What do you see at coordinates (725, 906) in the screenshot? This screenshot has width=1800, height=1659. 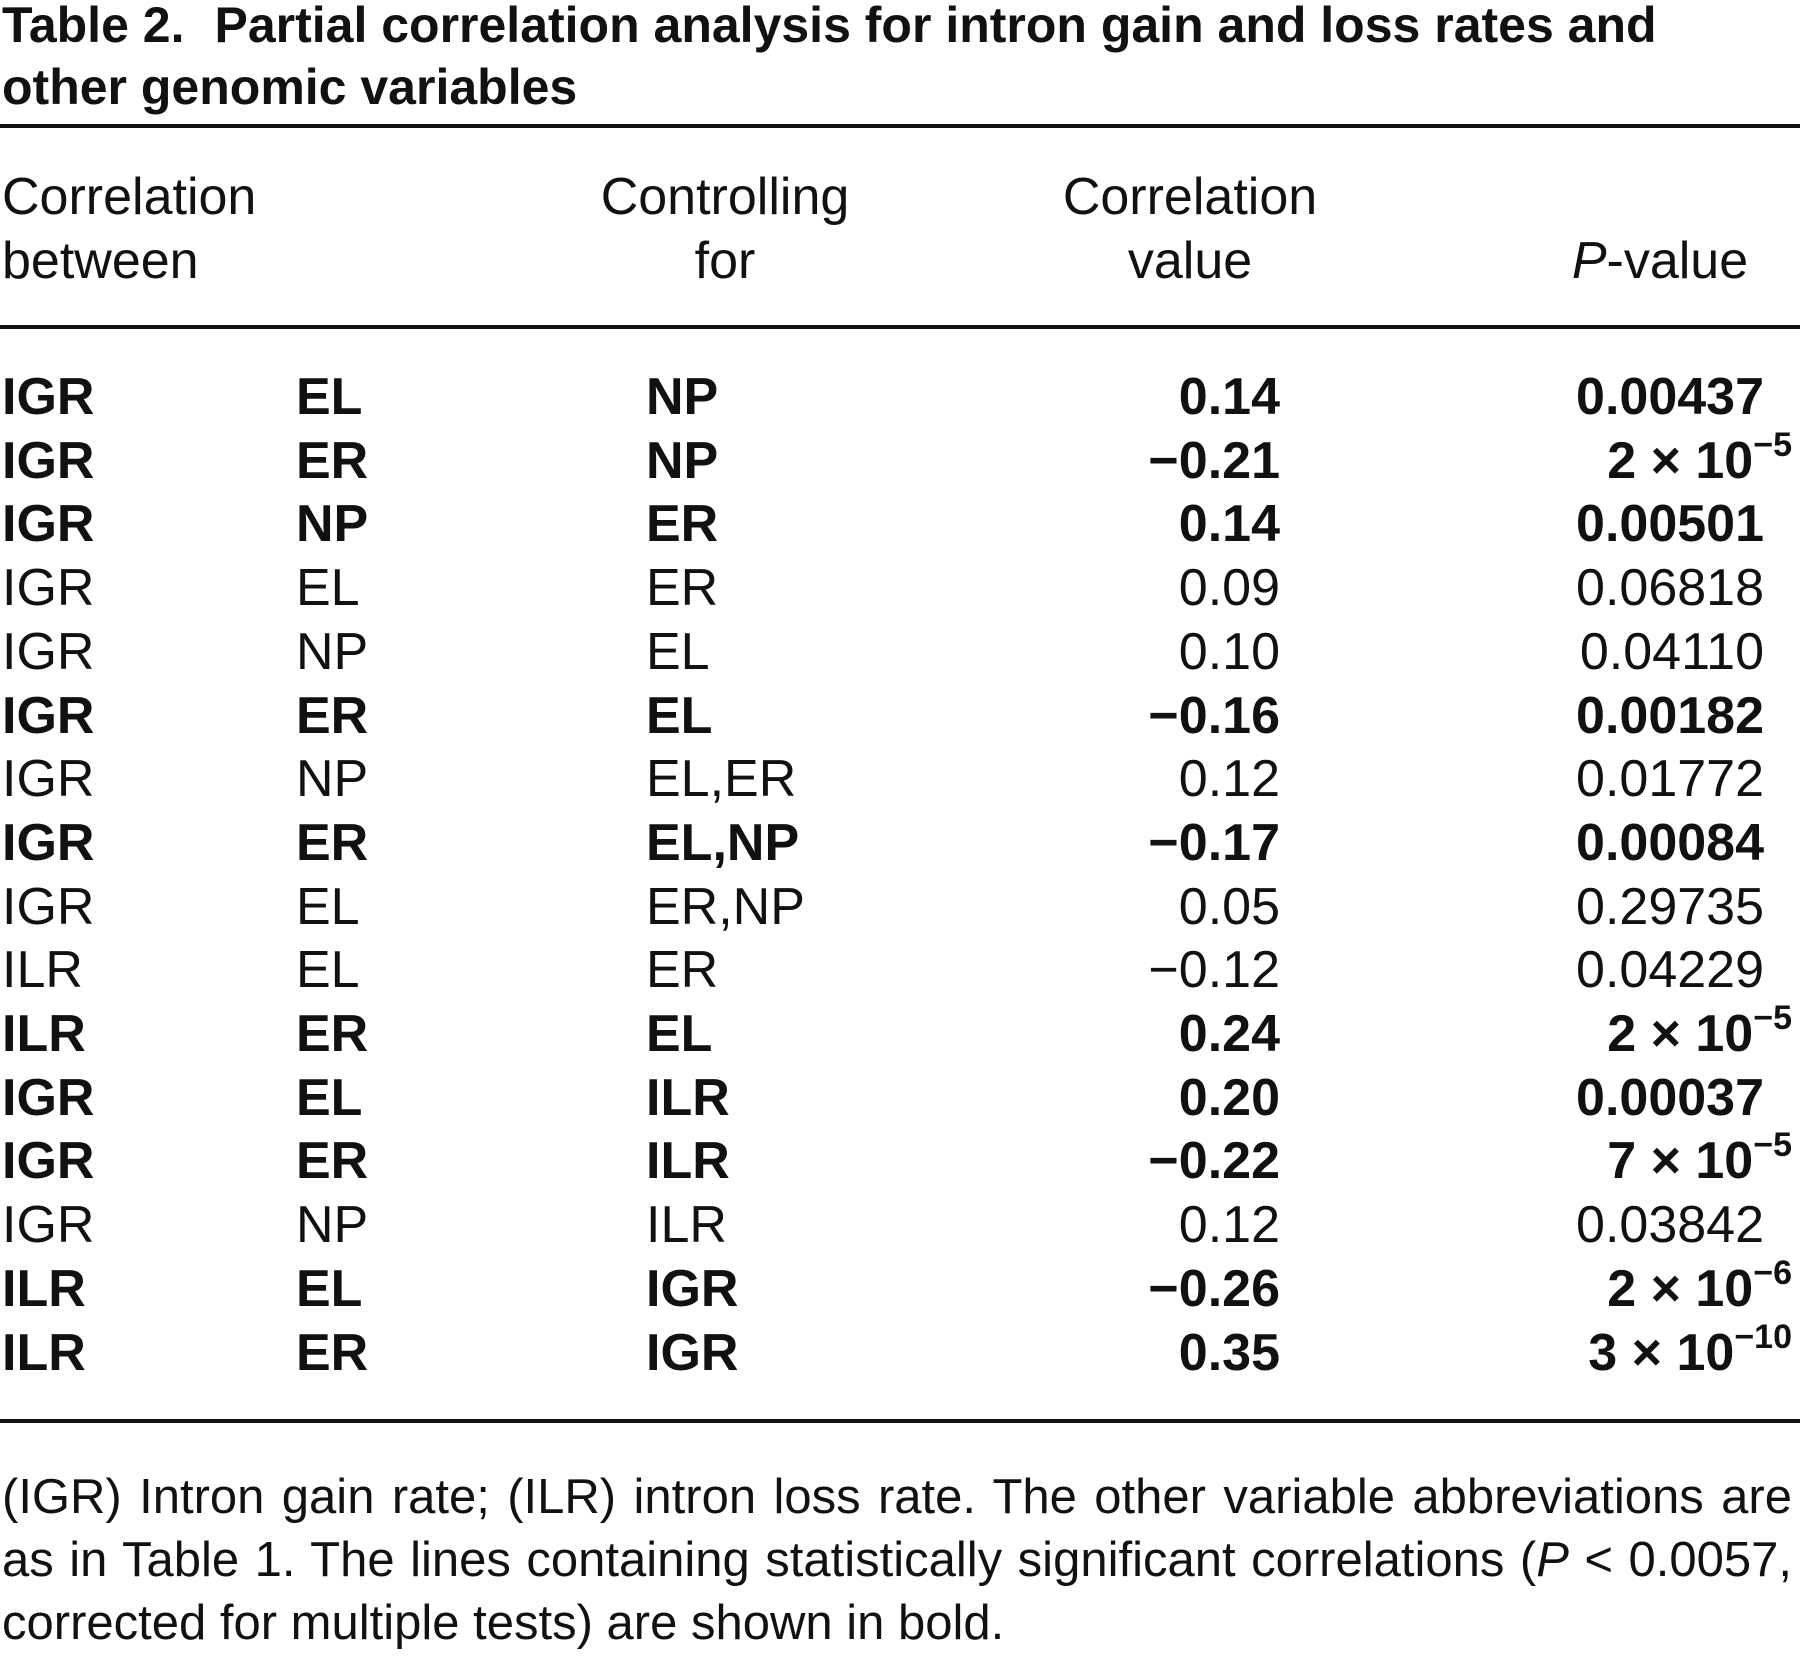 I see `text-cell: ER,NP` at bounding box center [725, 906].